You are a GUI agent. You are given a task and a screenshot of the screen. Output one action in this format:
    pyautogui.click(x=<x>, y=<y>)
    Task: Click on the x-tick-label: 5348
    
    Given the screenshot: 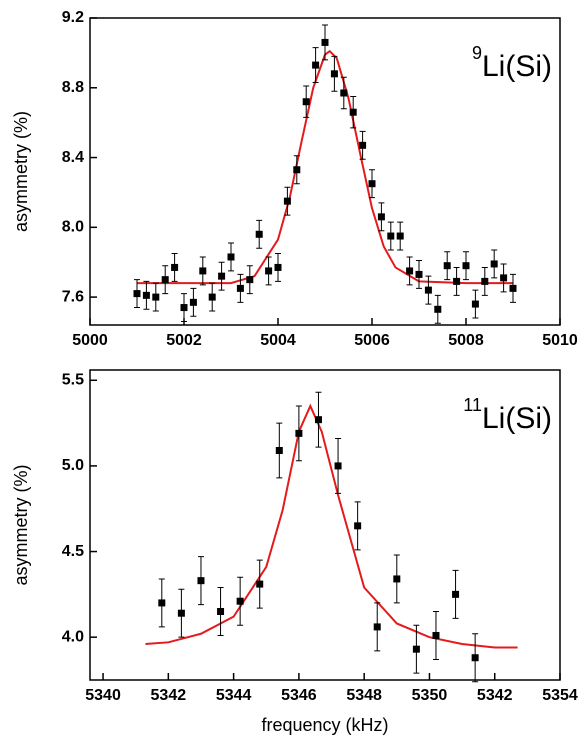 What is the action you would take?
    pyautogui.click(x=364, y=695)
    